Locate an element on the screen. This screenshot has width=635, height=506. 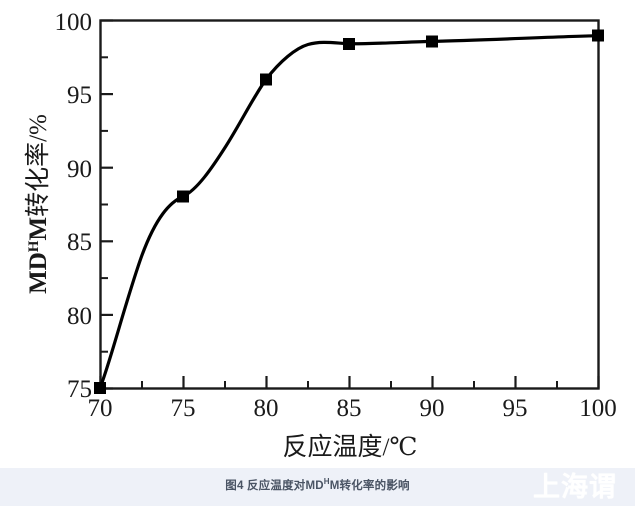
x-tick-label: 95 is located at coordinates (515, 408).